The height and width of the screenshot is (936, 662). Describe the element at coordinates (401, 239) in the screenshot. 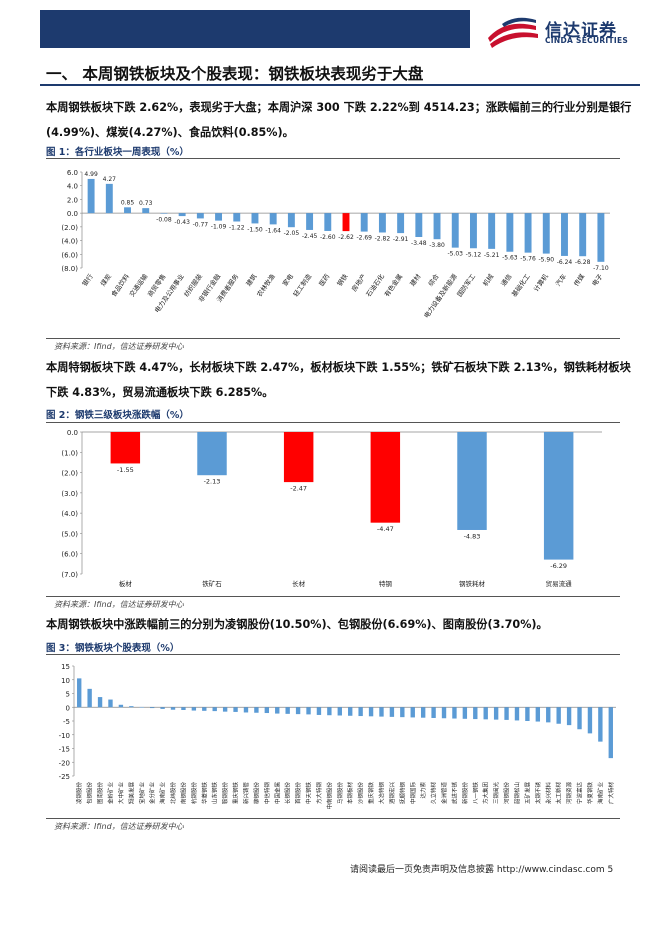

I see `data-label: -2.91` at that location.